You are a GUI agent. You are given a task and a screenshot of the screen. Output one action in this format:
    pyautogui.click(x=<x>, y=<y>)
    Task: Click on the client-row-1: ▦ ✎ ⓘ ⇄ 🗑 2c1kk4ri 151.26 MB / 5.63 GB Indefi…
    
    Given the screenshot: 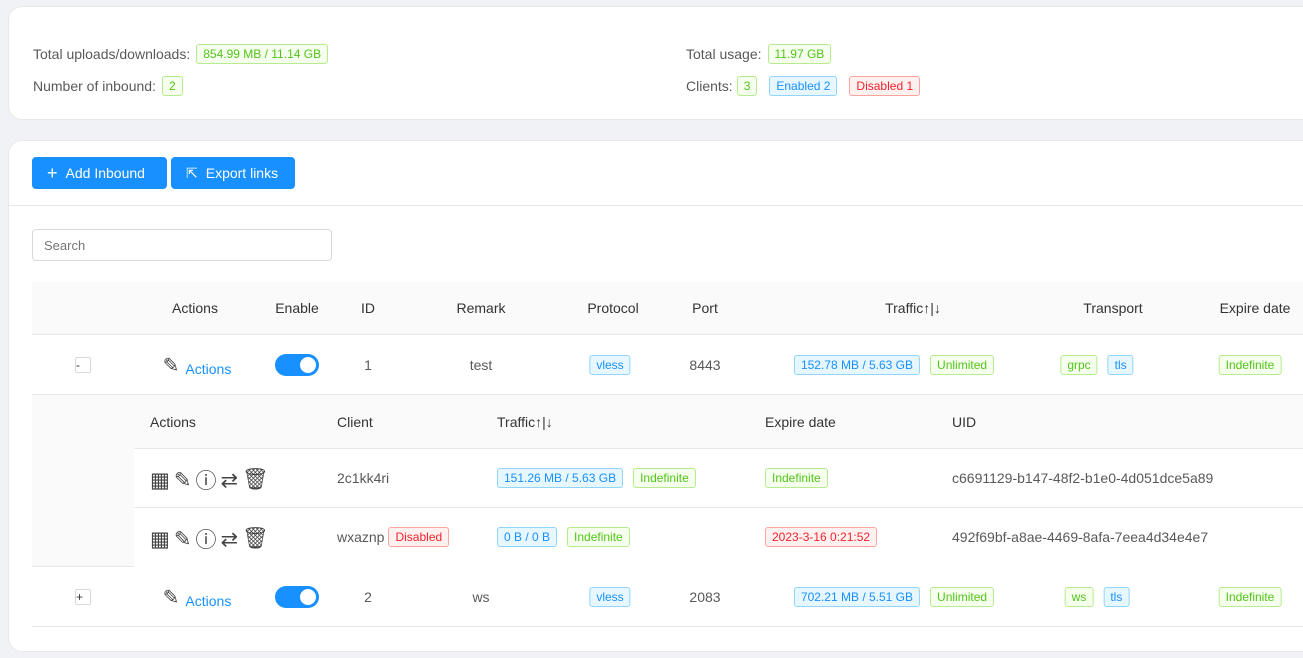 What is the action you would take?
    pyautogui.click(x=718, y=478)
    